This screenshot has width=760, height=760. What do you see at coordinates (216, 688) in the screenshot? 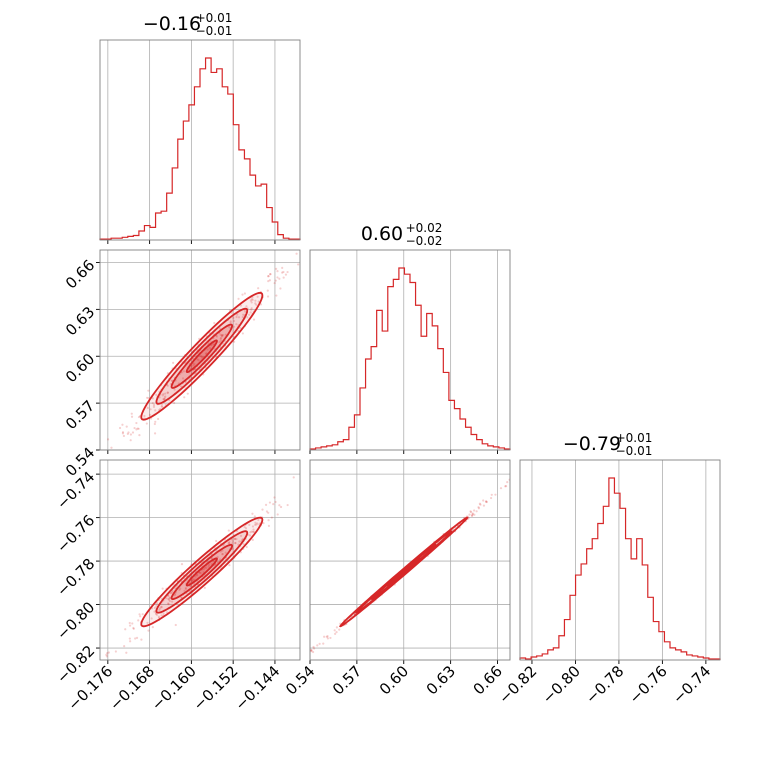
I see `x-tick-label: −0.152` at bounding box center [216, 688].